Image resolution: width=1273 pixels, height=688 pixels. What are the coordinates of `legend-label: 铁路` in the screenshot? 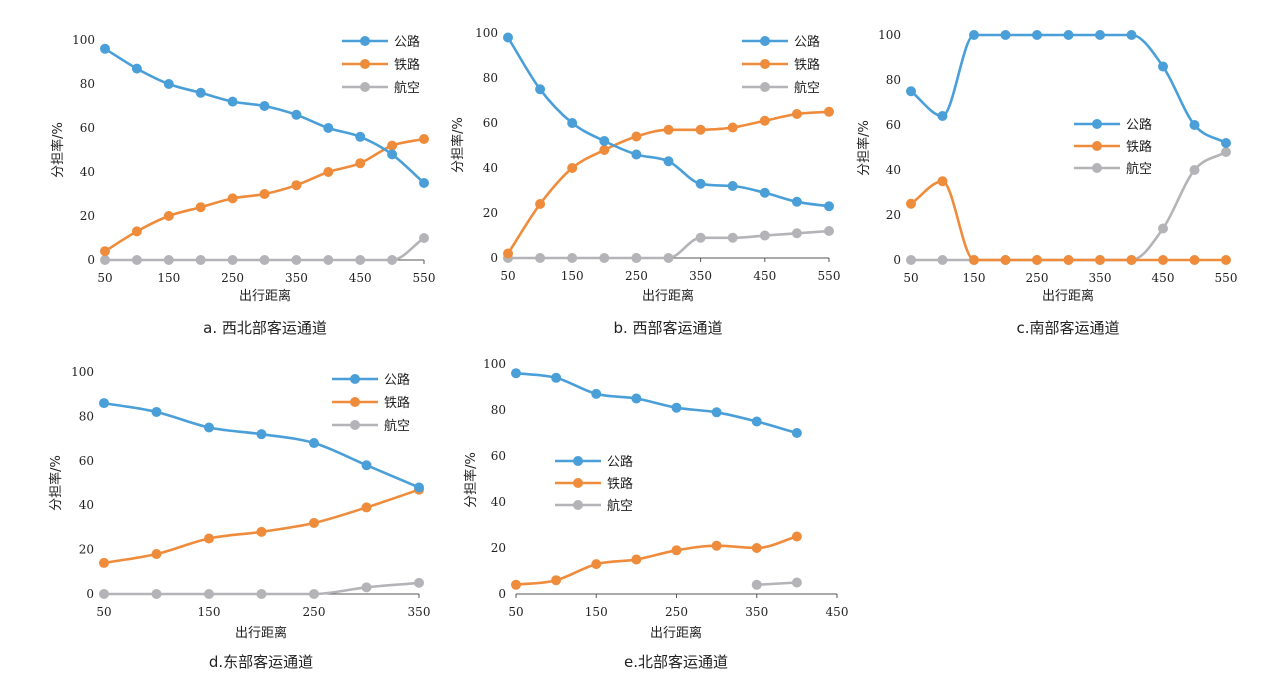 It's located at (1139, 147).